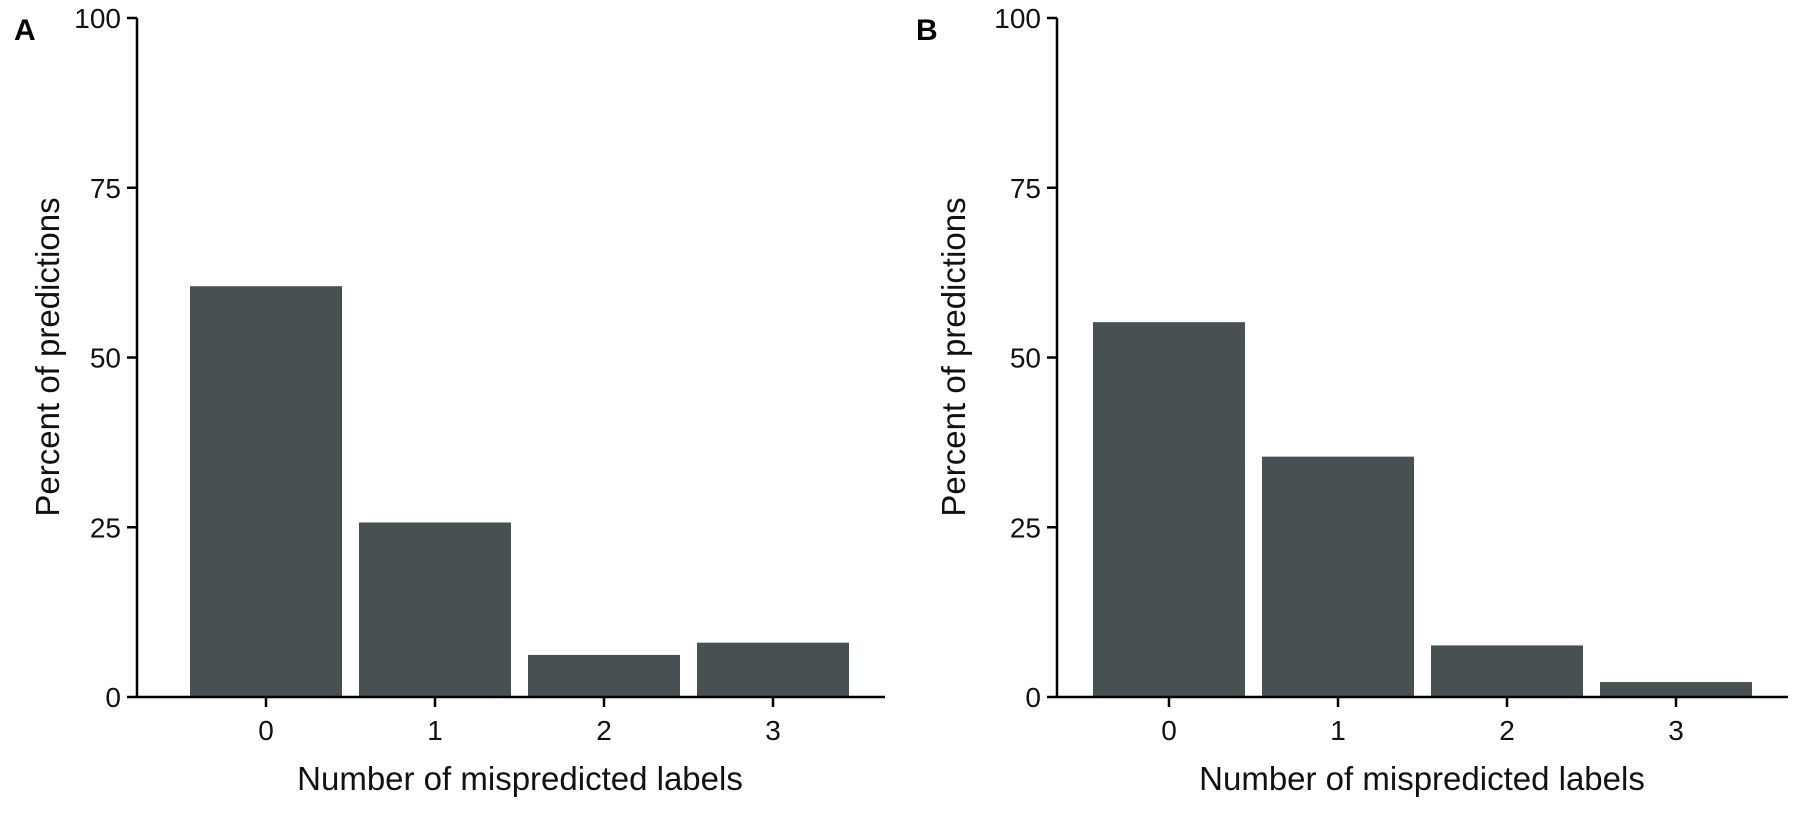 The height and width of the screenshot is (820, 1801). What do you see at coordinates (25, 30) in the screenshot?
I see `panel-letter: A` at bounding box center [25, 30].